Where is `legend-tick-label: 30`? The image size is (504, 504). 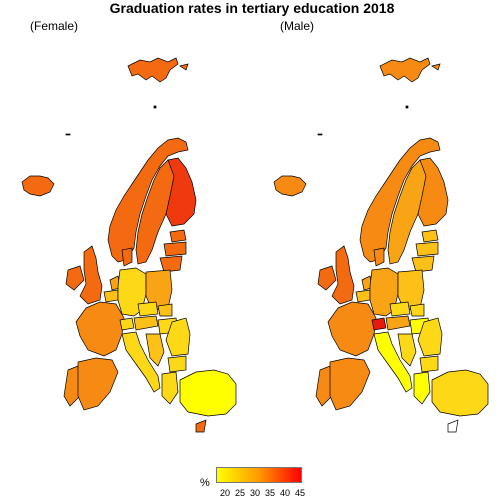
legend-tick-label: 30 is located at coordinates (254, 493).